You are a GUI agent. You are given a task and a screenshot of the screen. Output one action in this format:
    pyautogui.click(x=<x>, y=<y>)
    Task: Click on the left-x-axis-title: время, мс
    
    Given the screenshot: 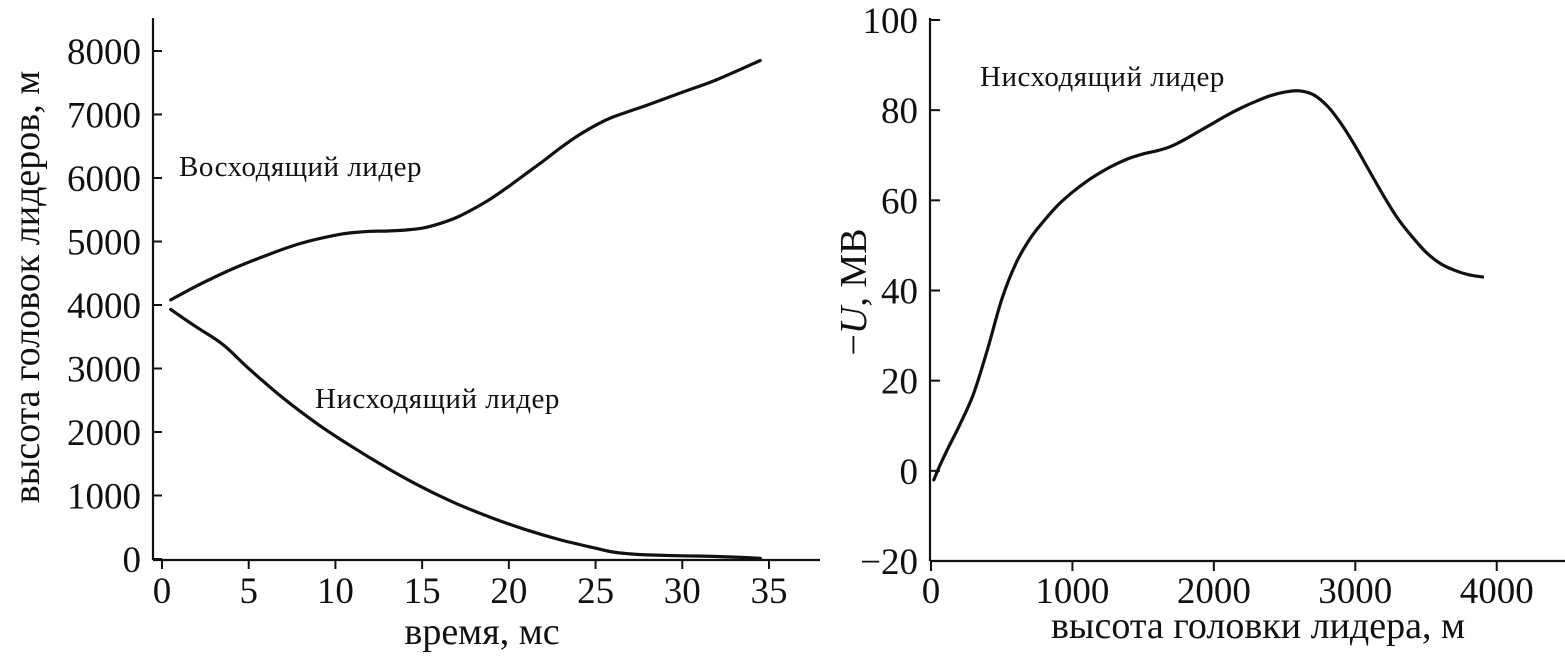 What is the action you would take?
    pyautogui.click(x=481, y=632)
    